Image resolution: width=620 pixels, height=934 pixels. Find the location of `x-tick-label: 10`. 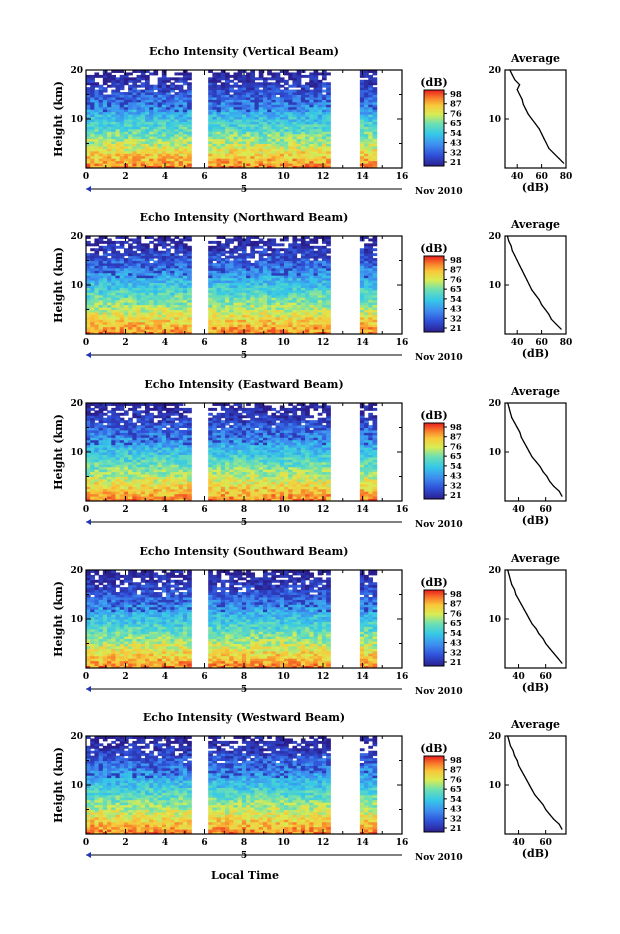

x-tick-label: 10 is located at coordinates (283, 177).